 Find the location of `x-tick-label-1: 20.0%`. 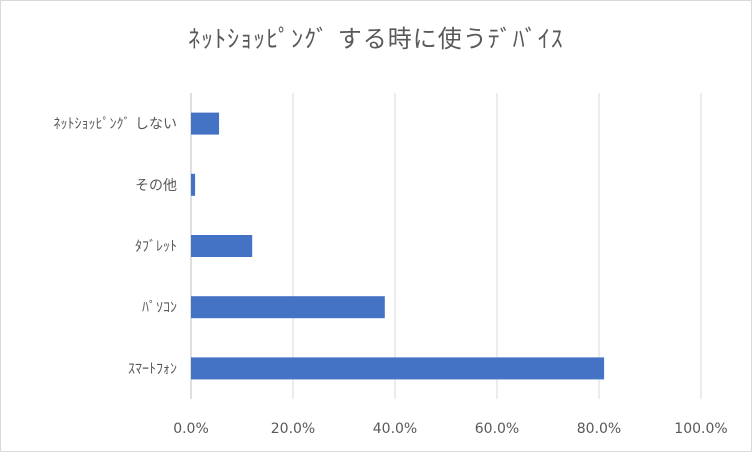

x-tick-label-1: 20.0% is located at coordinates (293, 429).